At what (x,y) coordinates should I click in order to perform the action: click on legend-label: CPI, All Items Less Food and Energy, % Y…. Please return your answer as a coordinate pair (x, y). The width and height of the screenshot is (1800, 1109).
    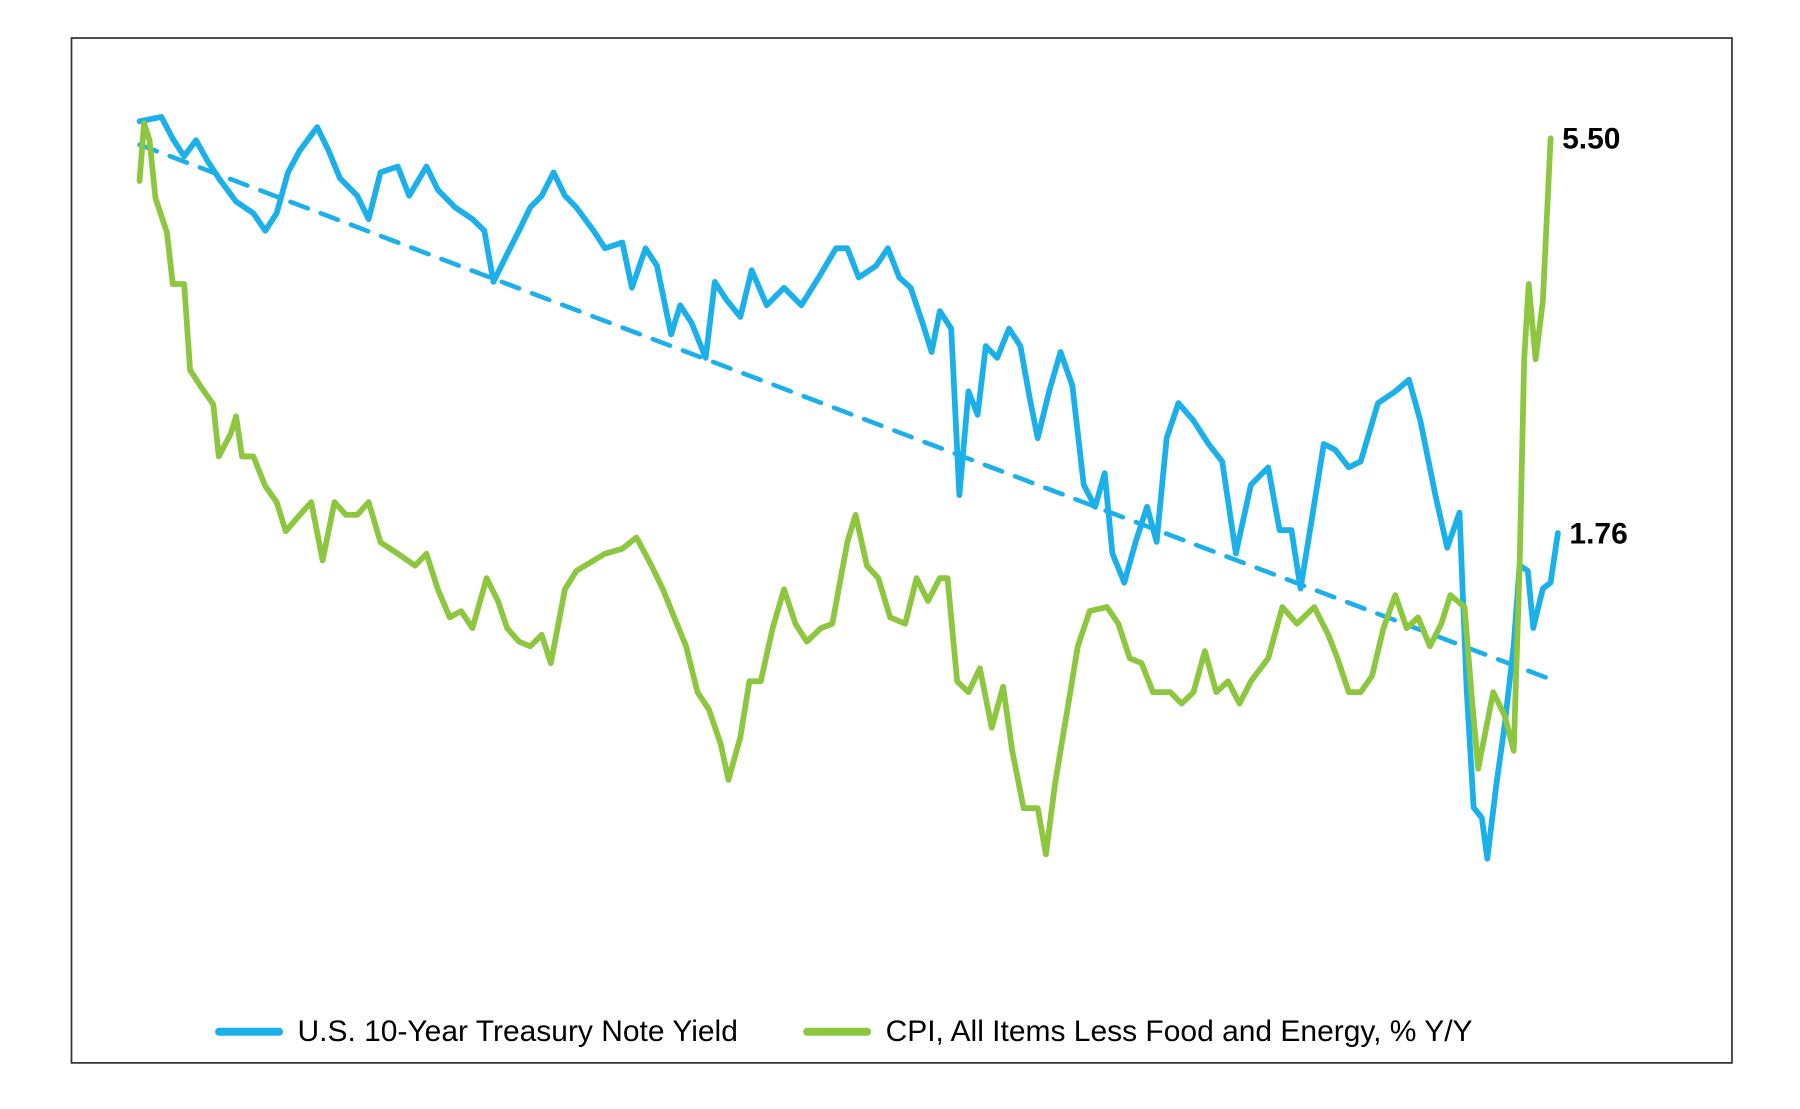
    Looking at the image, I should click on (1179, 1031).